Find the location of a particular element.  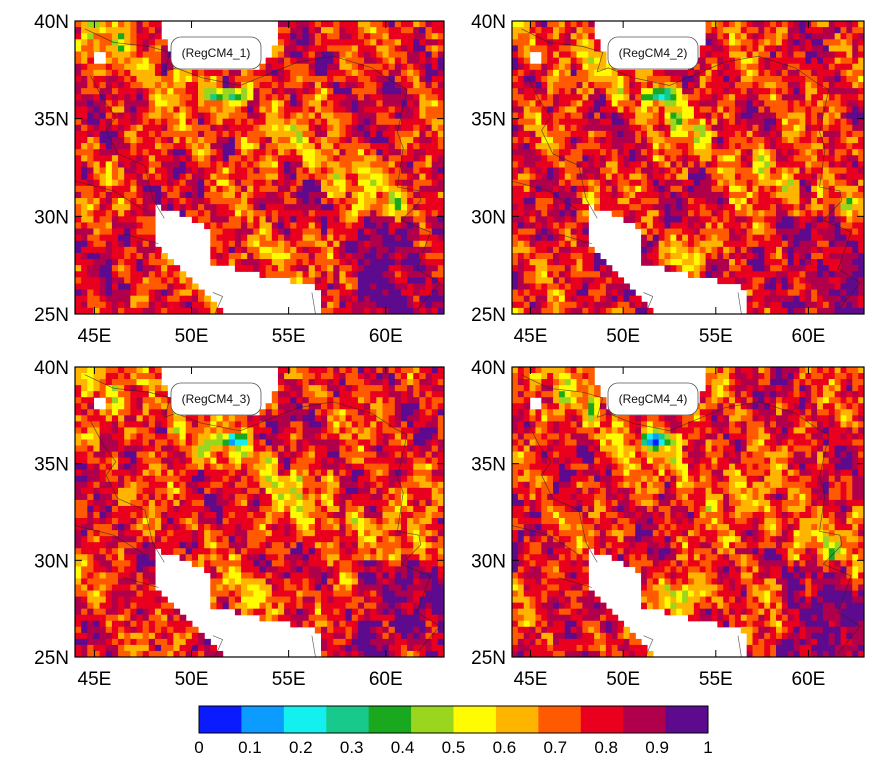

country-borders is located at coordinates (686, 515).